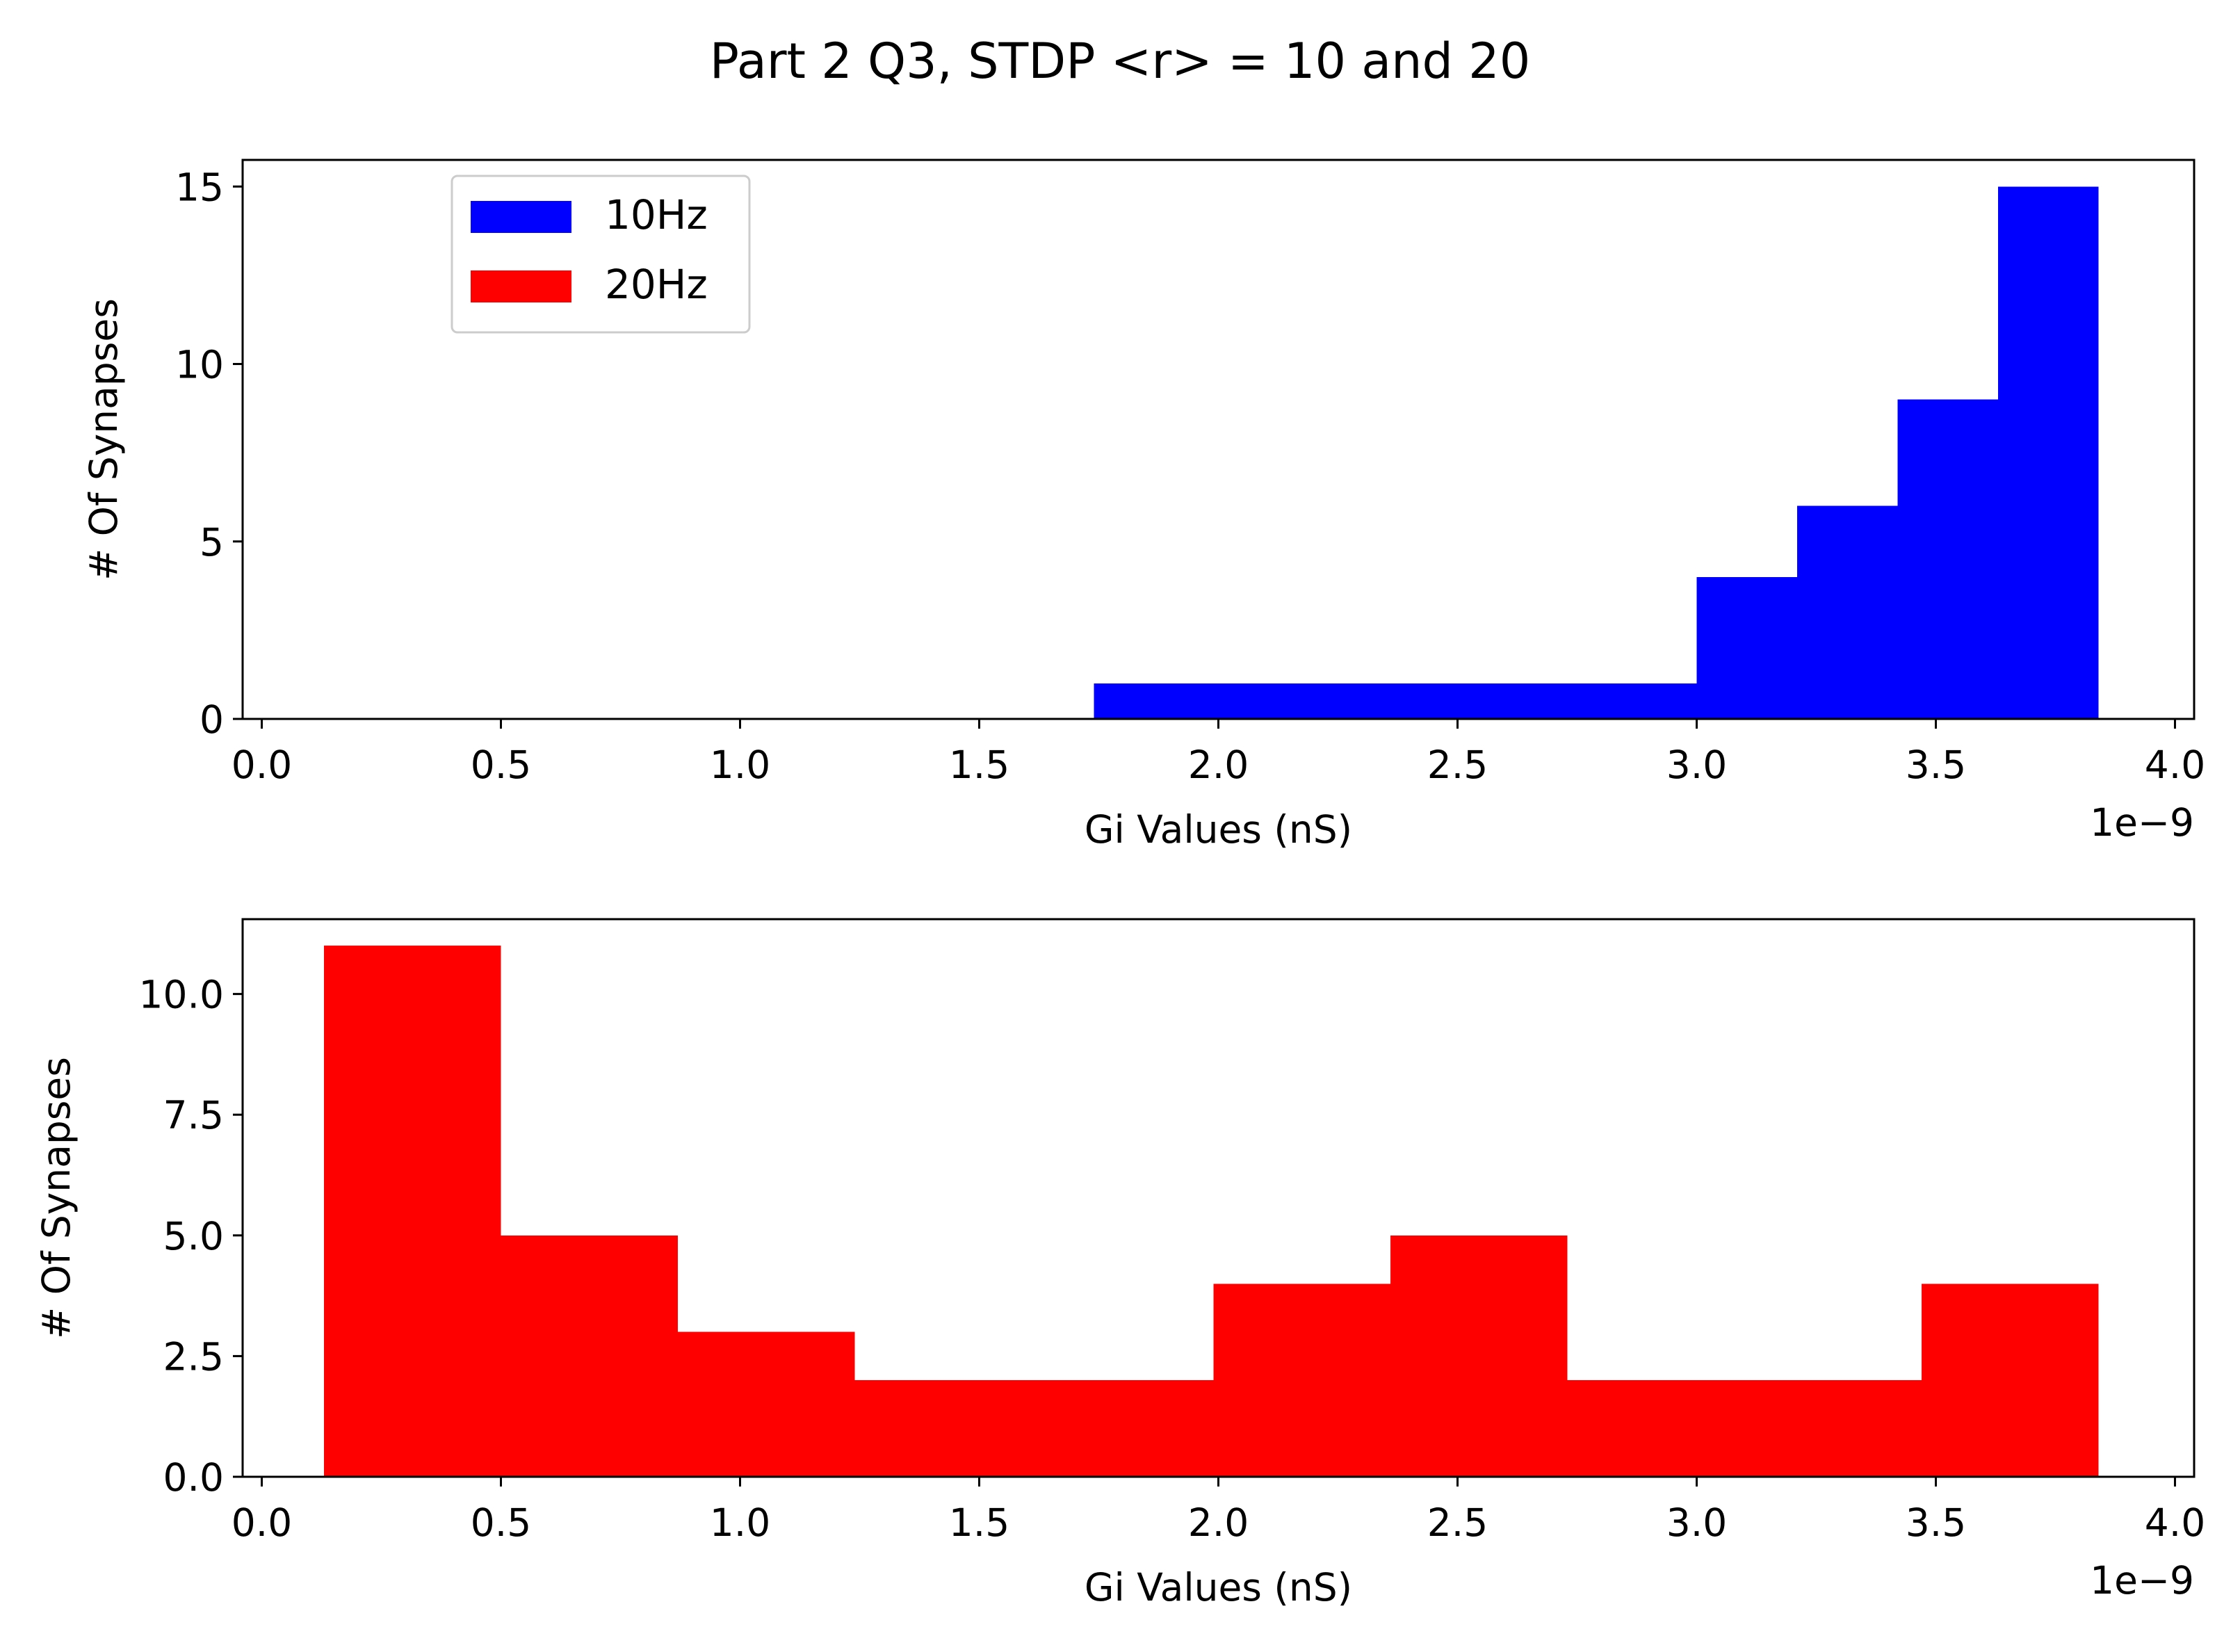 The height and width of the screenshot is (1652, 2240). What do you see at coordinates (657, 284) in the screenshot?
I see `legend-label: 20Hz` at bounding box center [657, 284].